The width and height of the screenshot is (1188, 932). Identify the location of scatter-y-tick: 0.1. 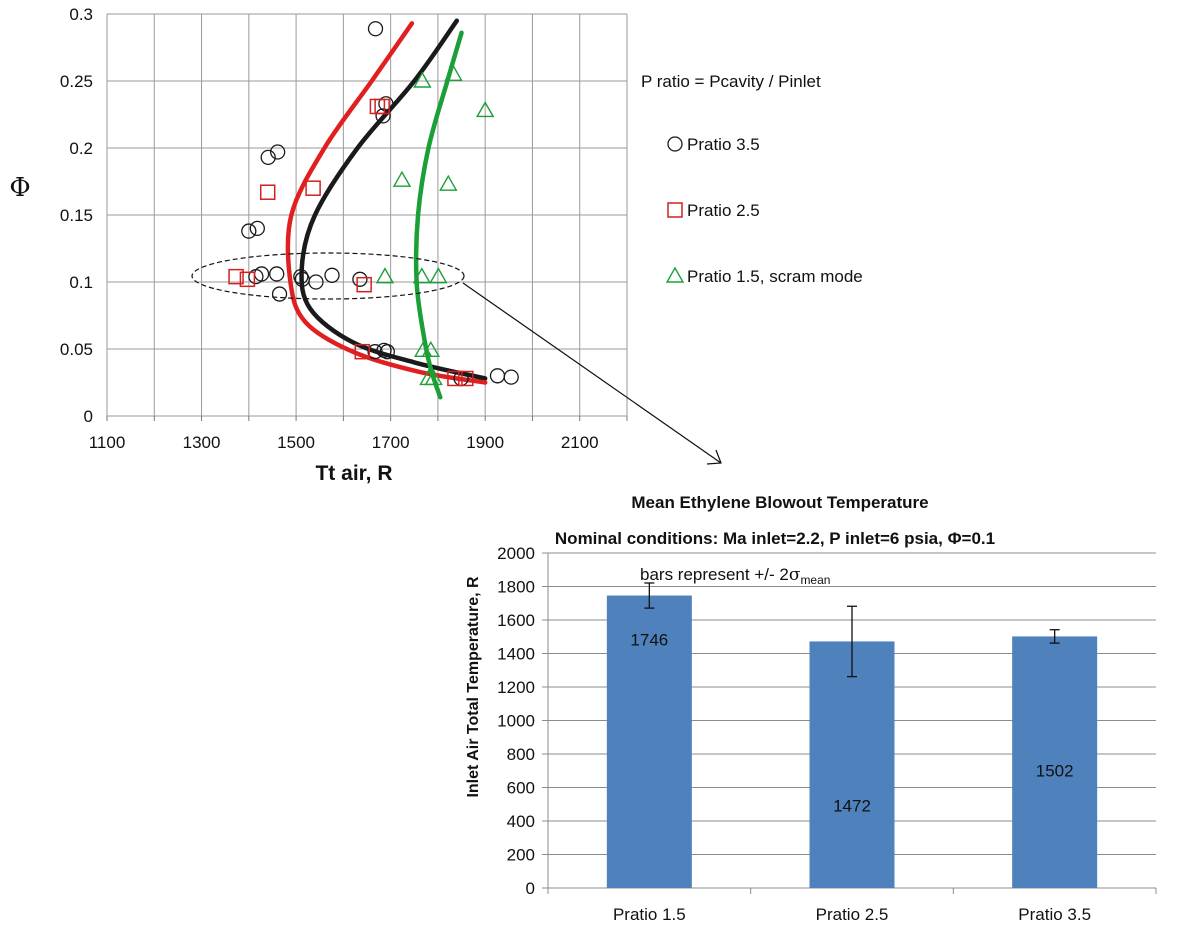
(81, 282).